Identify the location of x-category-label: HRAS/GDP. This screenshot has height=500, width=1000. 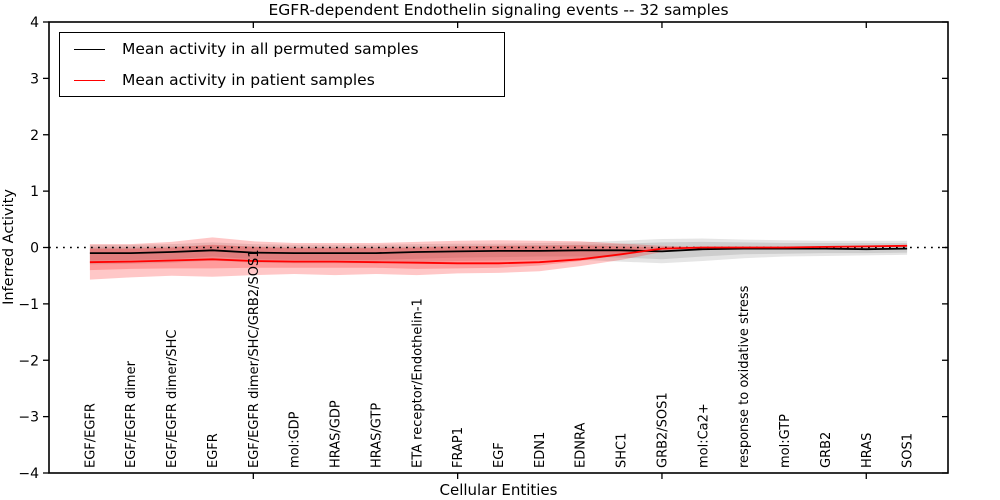
(336, 434).